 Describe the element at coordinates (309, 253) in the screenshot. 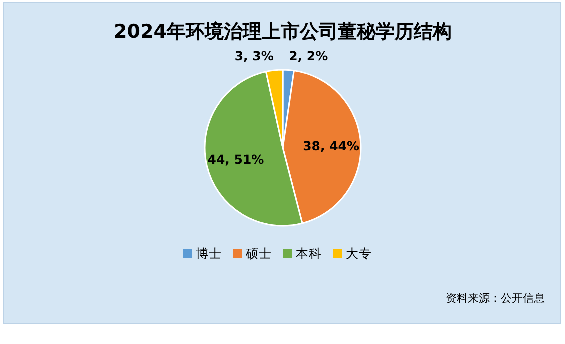

I see `legend-label: 本科` at that location.